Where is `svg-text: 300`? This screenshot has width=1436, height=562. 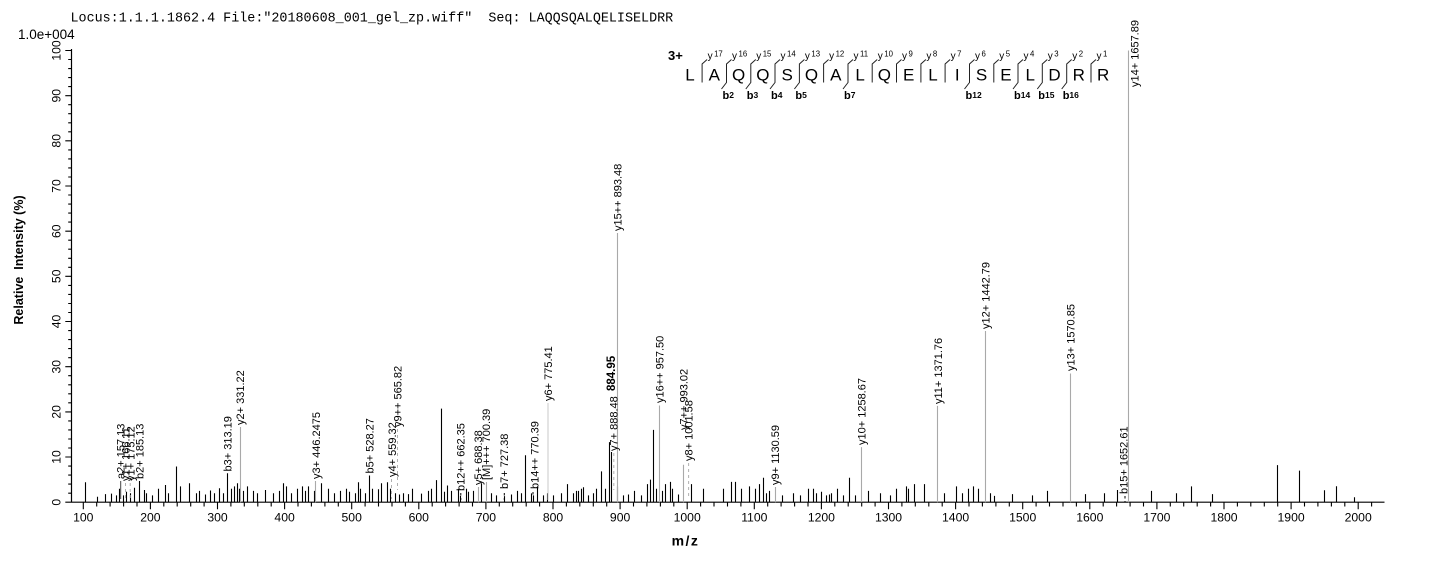 svg-text: 300 is located at coordinates (217, 518).